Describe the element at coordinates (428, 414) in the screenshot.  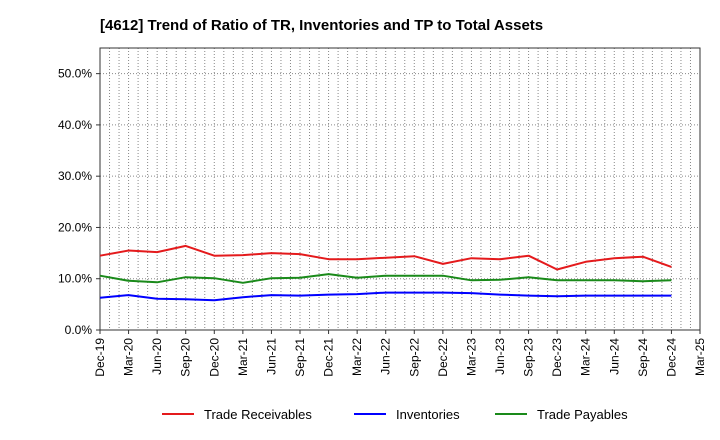
I see `legend-label-1: Inventories` at that location.